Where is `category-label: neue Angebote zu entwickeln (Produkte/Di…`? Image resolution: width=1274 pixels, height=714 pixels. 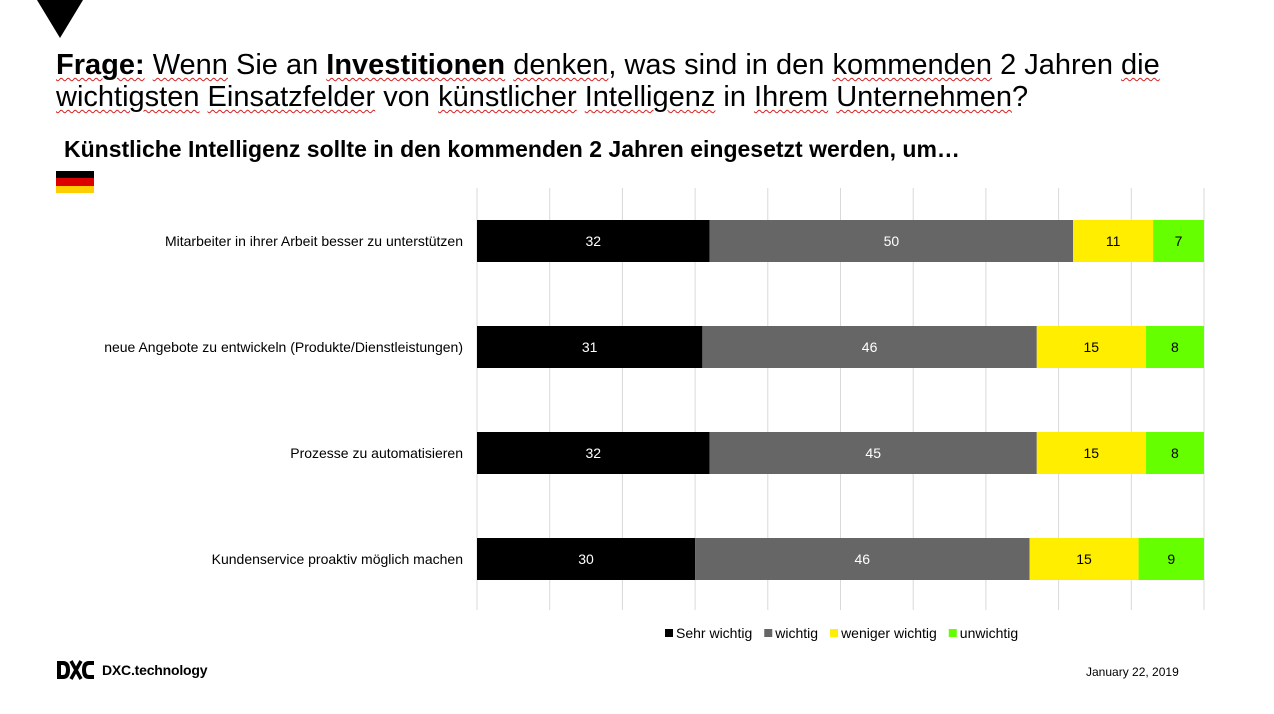
category-label: neue Angebote zu entwickeln (Produkte/Di… is located at coordinates (283, 347).